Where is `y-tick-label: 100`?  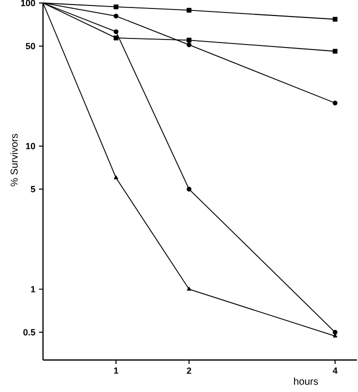
y-tick-label: 100 is located at coordinates (28, 3).